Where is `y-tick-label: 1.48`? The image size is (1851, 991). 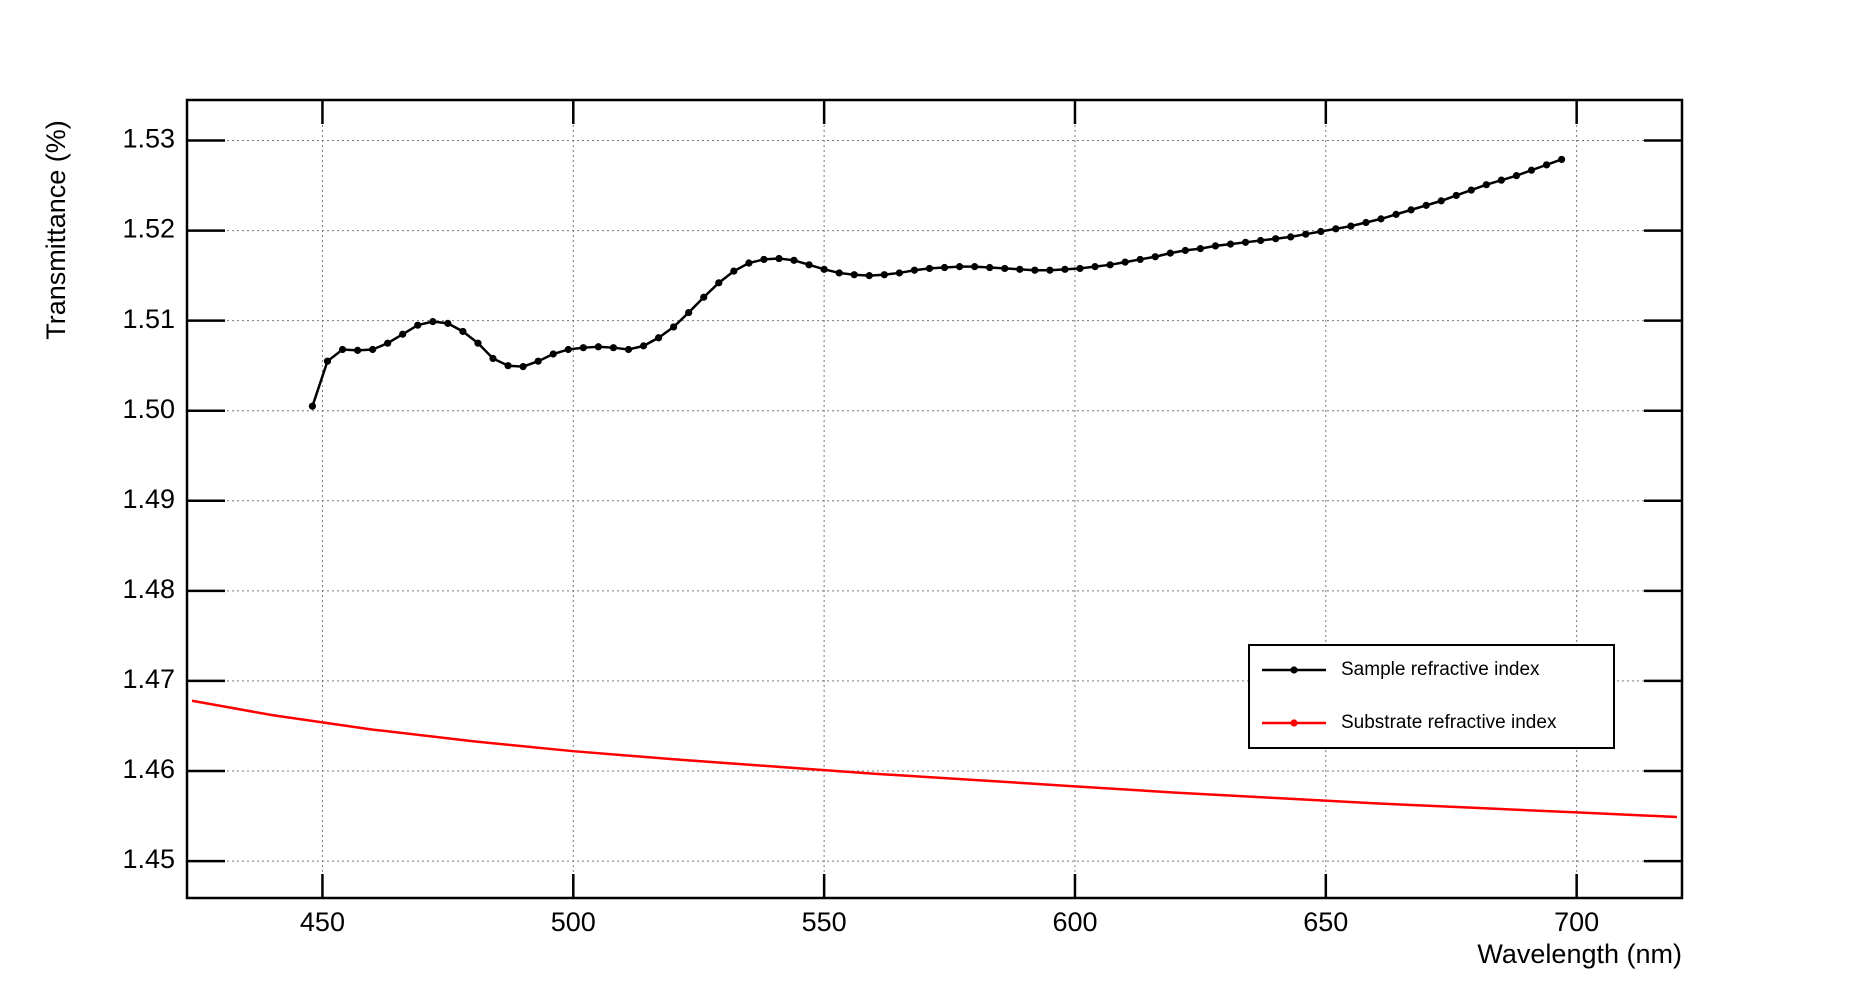 y-tick-label: 1.48 is located at coordinates (148, 589).